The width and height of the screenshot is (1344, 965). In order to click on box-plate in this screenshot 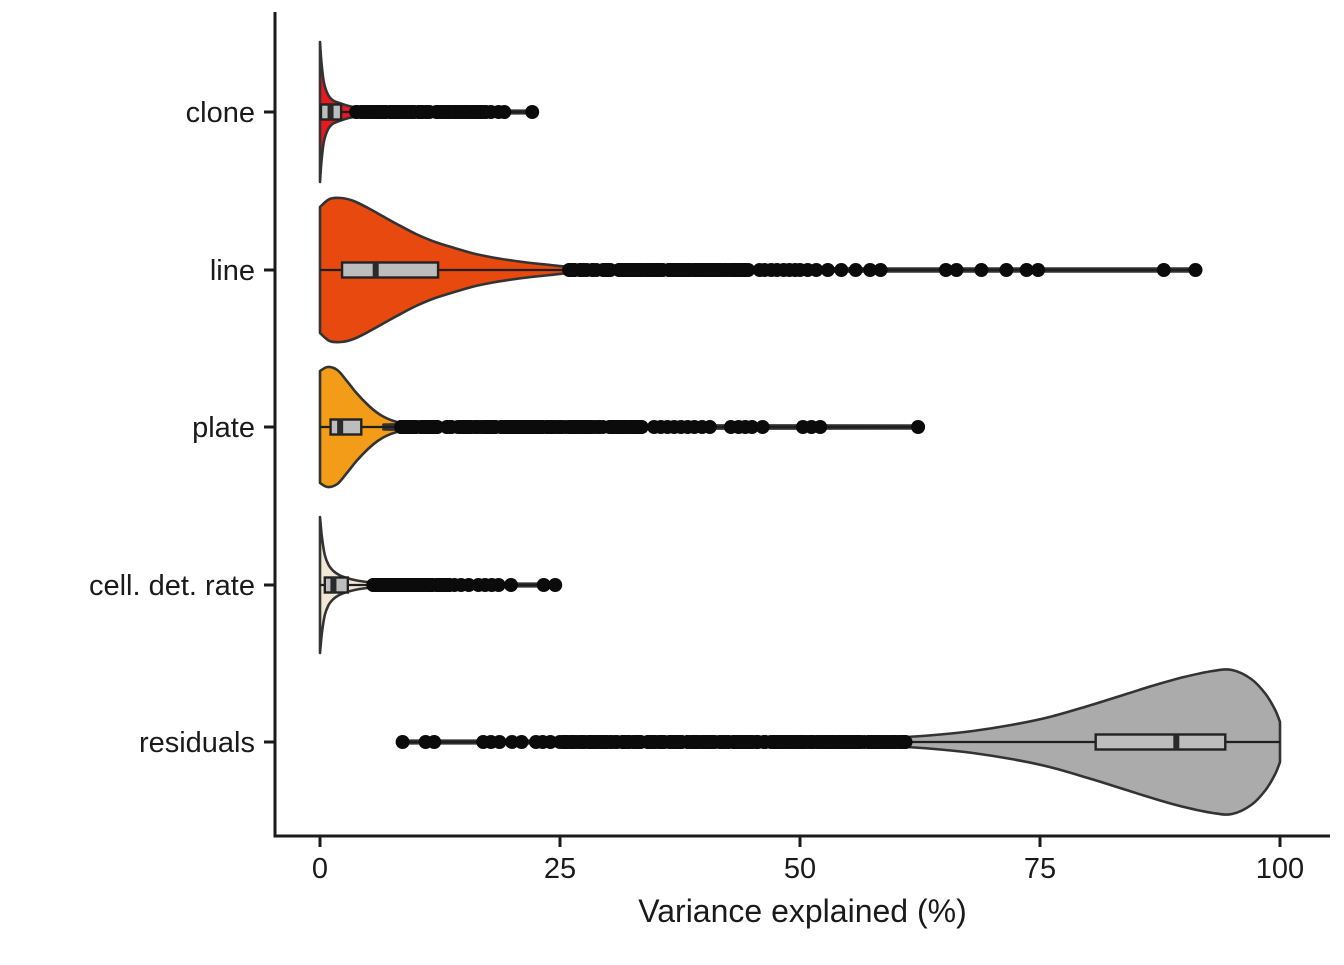, I will do `click(346, 427)`.